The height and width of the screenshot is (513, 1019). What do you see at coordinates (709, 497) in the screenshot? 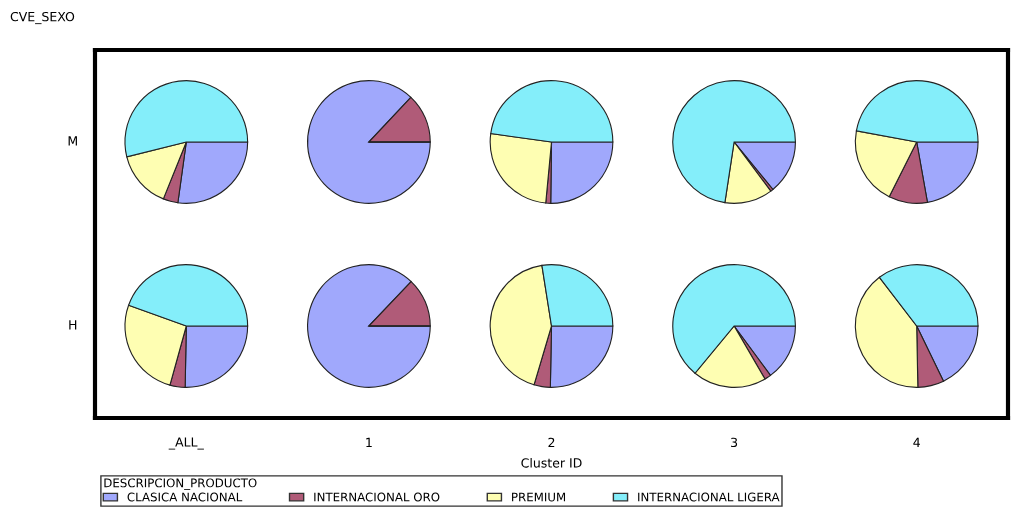
I see `legend-label: INTERNACIONAL LIGERA` at bounding box center [709, 497].